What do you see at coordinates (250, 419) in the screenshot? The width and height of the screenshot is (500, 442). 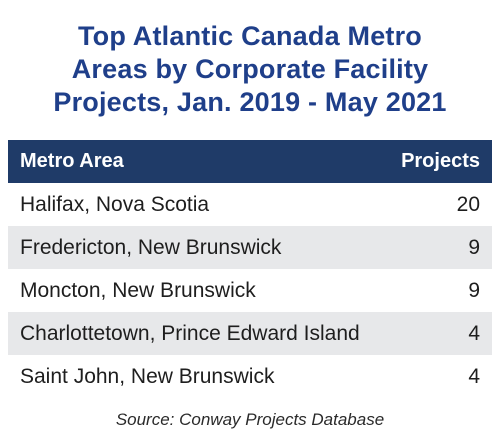 I see `source-note: Source: Conway Projects Database` at bounding box center [250, 419].